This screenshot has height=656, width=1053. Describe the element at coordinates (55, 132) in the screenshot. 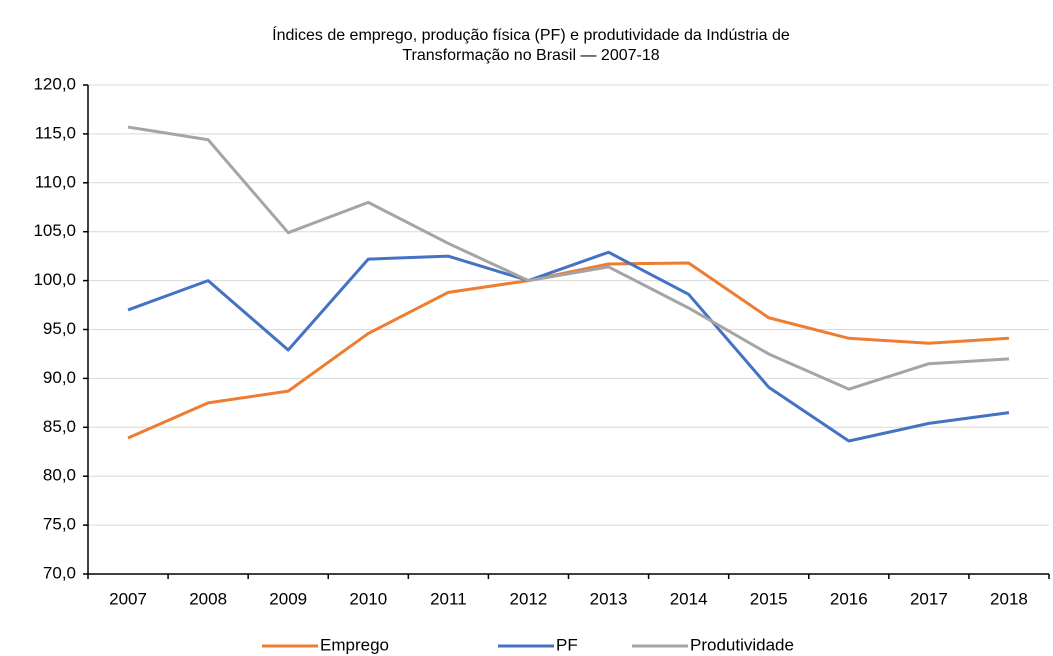

I see `y-tick-label: 115,0` at that location.